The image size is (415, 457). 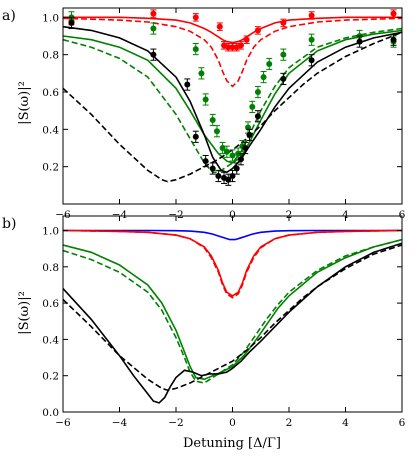 I want to click on panel-b-ylabel: |S(ω)|², so click(x=24, y=313).